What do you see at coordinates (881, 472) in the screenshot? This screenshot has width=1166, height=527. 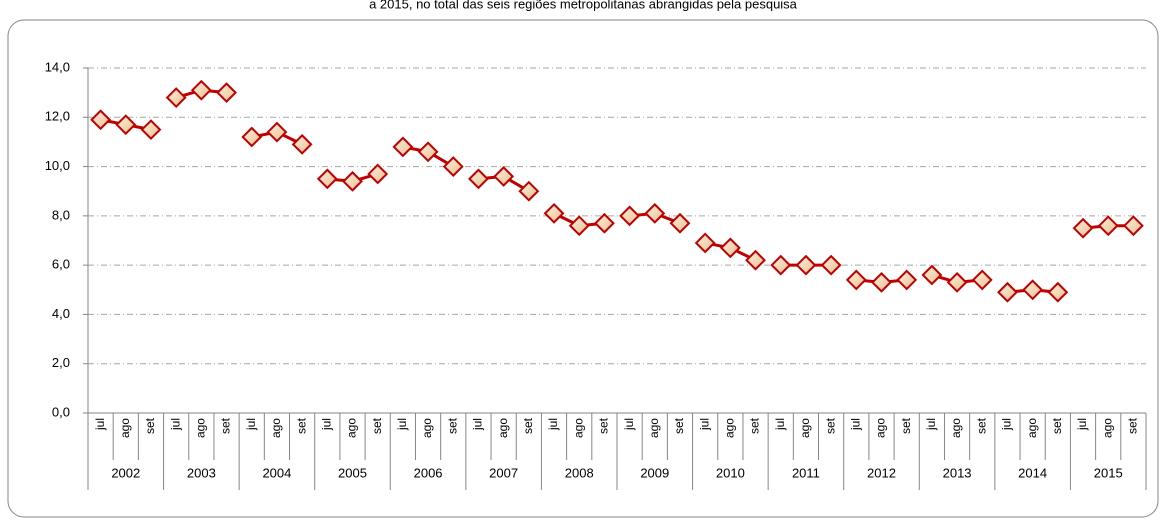 I see `year-label: 2012` at bounding box center [881, 472].